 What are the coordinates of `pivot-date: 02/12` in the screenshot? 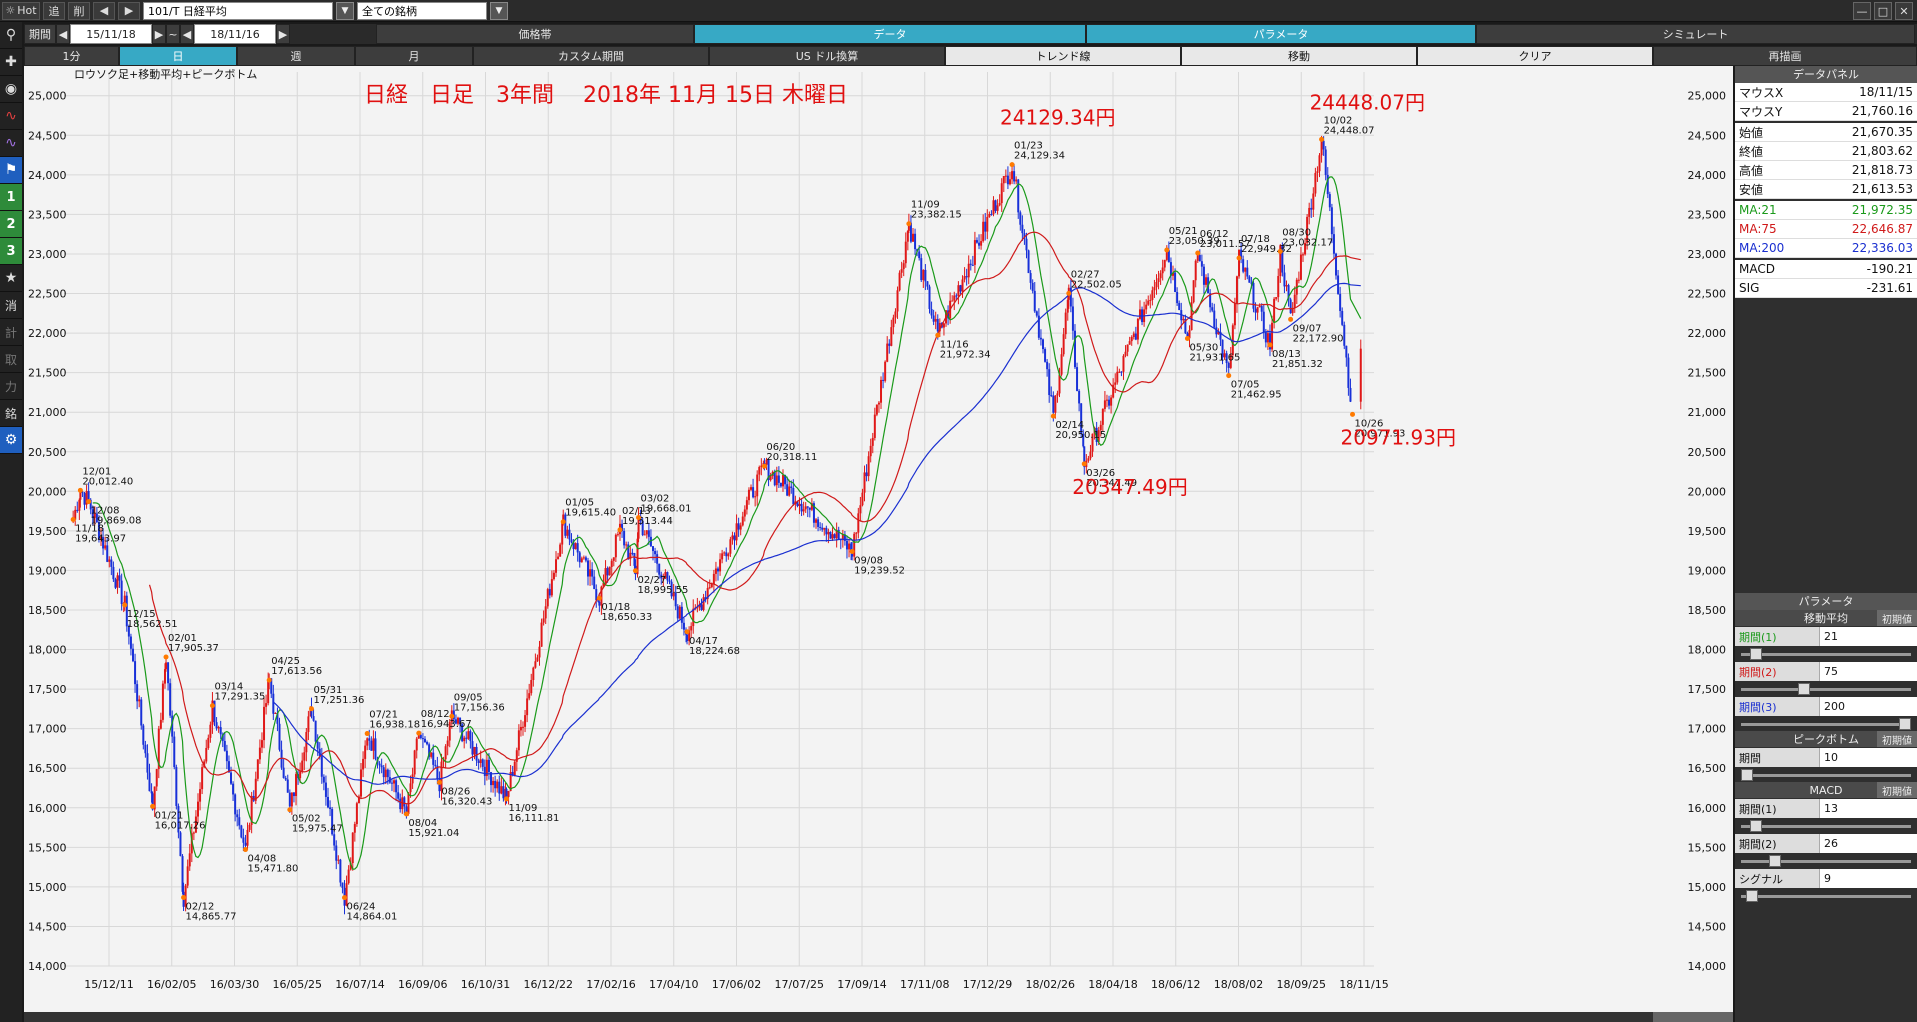 It's located at (200, 907).